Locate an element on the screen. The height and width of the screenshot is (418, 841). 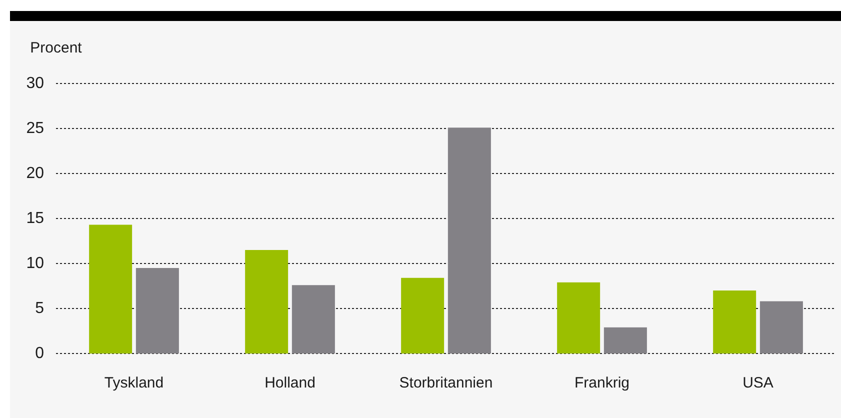
y-tick-label: 20 is located at coordinates (35, 173).